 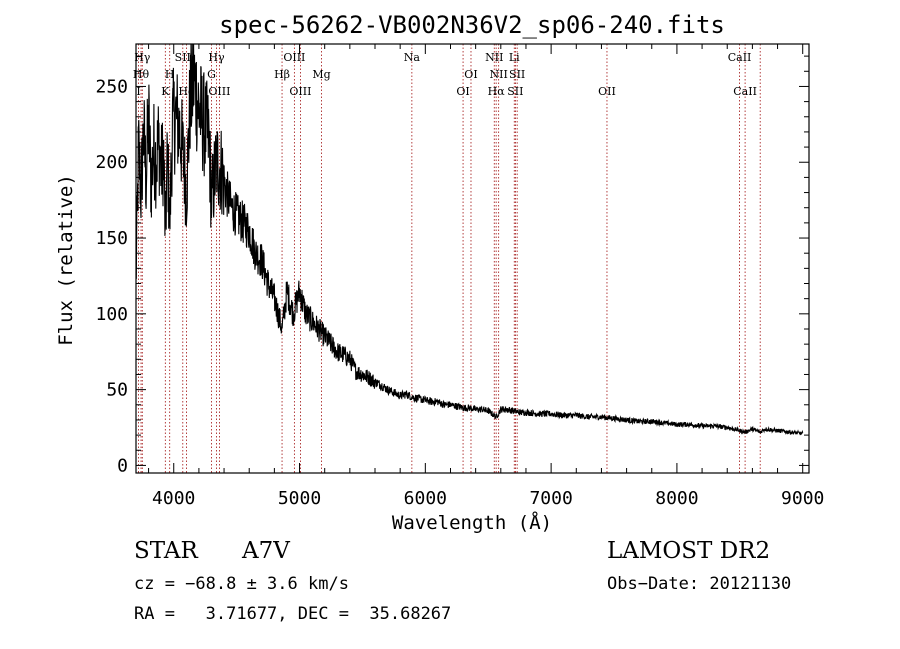 I want to click on x-tick-label: 5000, so click(x=299, y=498).